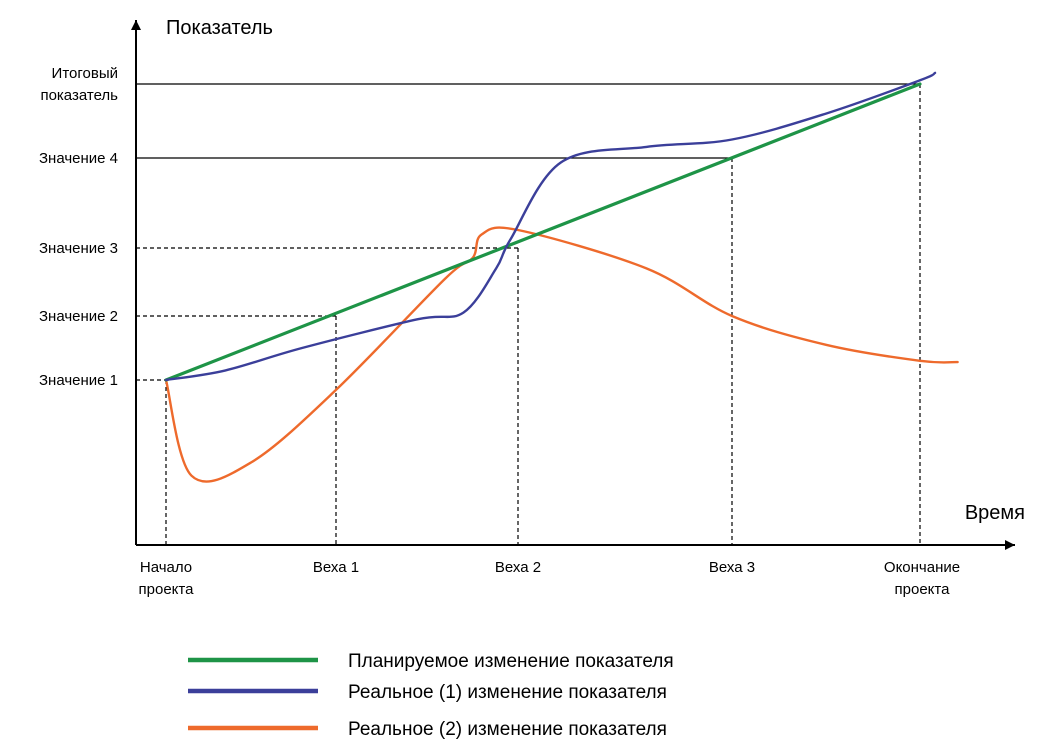 The height and width of the screenshot is (753, 1040). I want to click on y-tick-line: Значение 4, so click(78, 158).